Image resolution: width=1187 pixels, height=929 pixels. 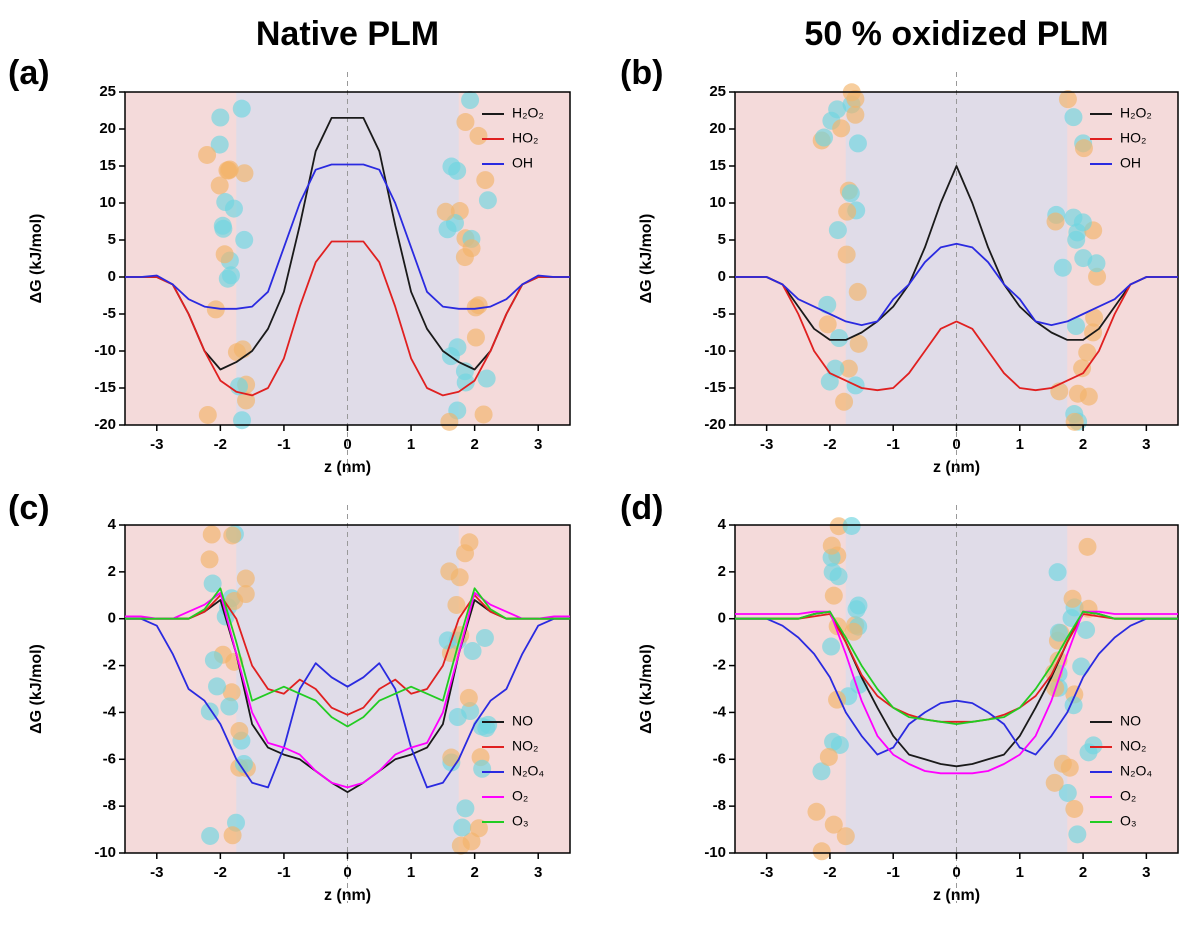 I want to click on y-tick-label: 15, so click(x=107, y=165).